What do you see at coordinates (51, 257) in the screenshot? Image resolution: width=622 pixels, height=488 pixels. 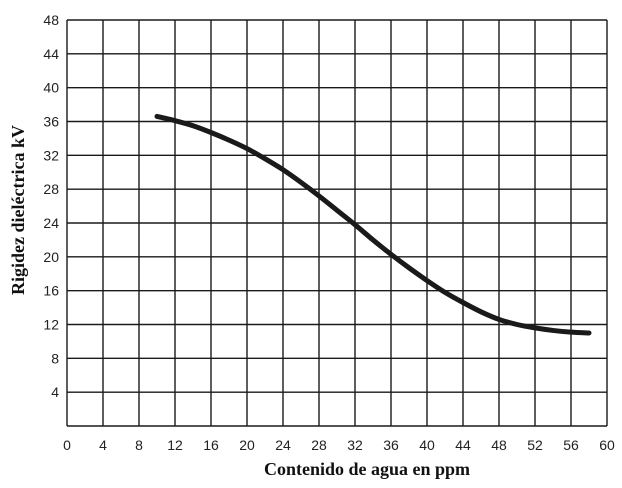 I see `y-tick-label: 20` at bounding box center [51, 257].